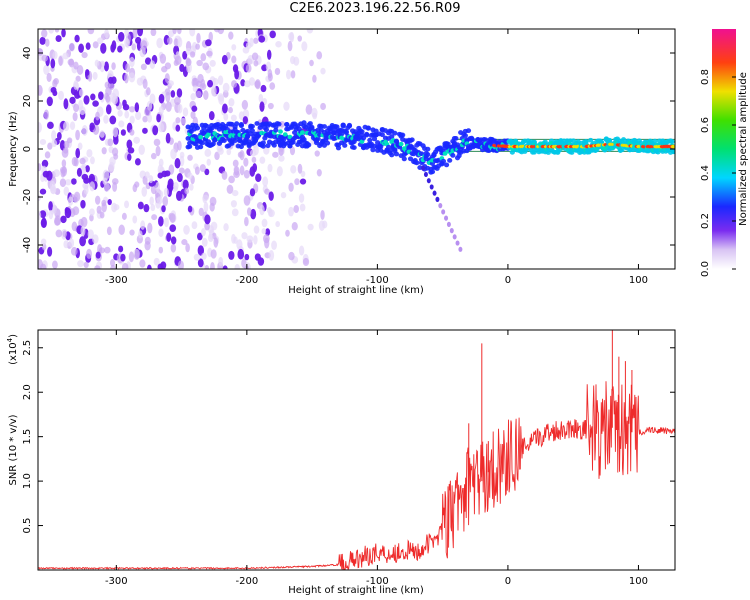  Describe the element at coordinates (743, 149) in the screenshot. I see `colorbar-label: Normalized spectral amplitude` at that location.